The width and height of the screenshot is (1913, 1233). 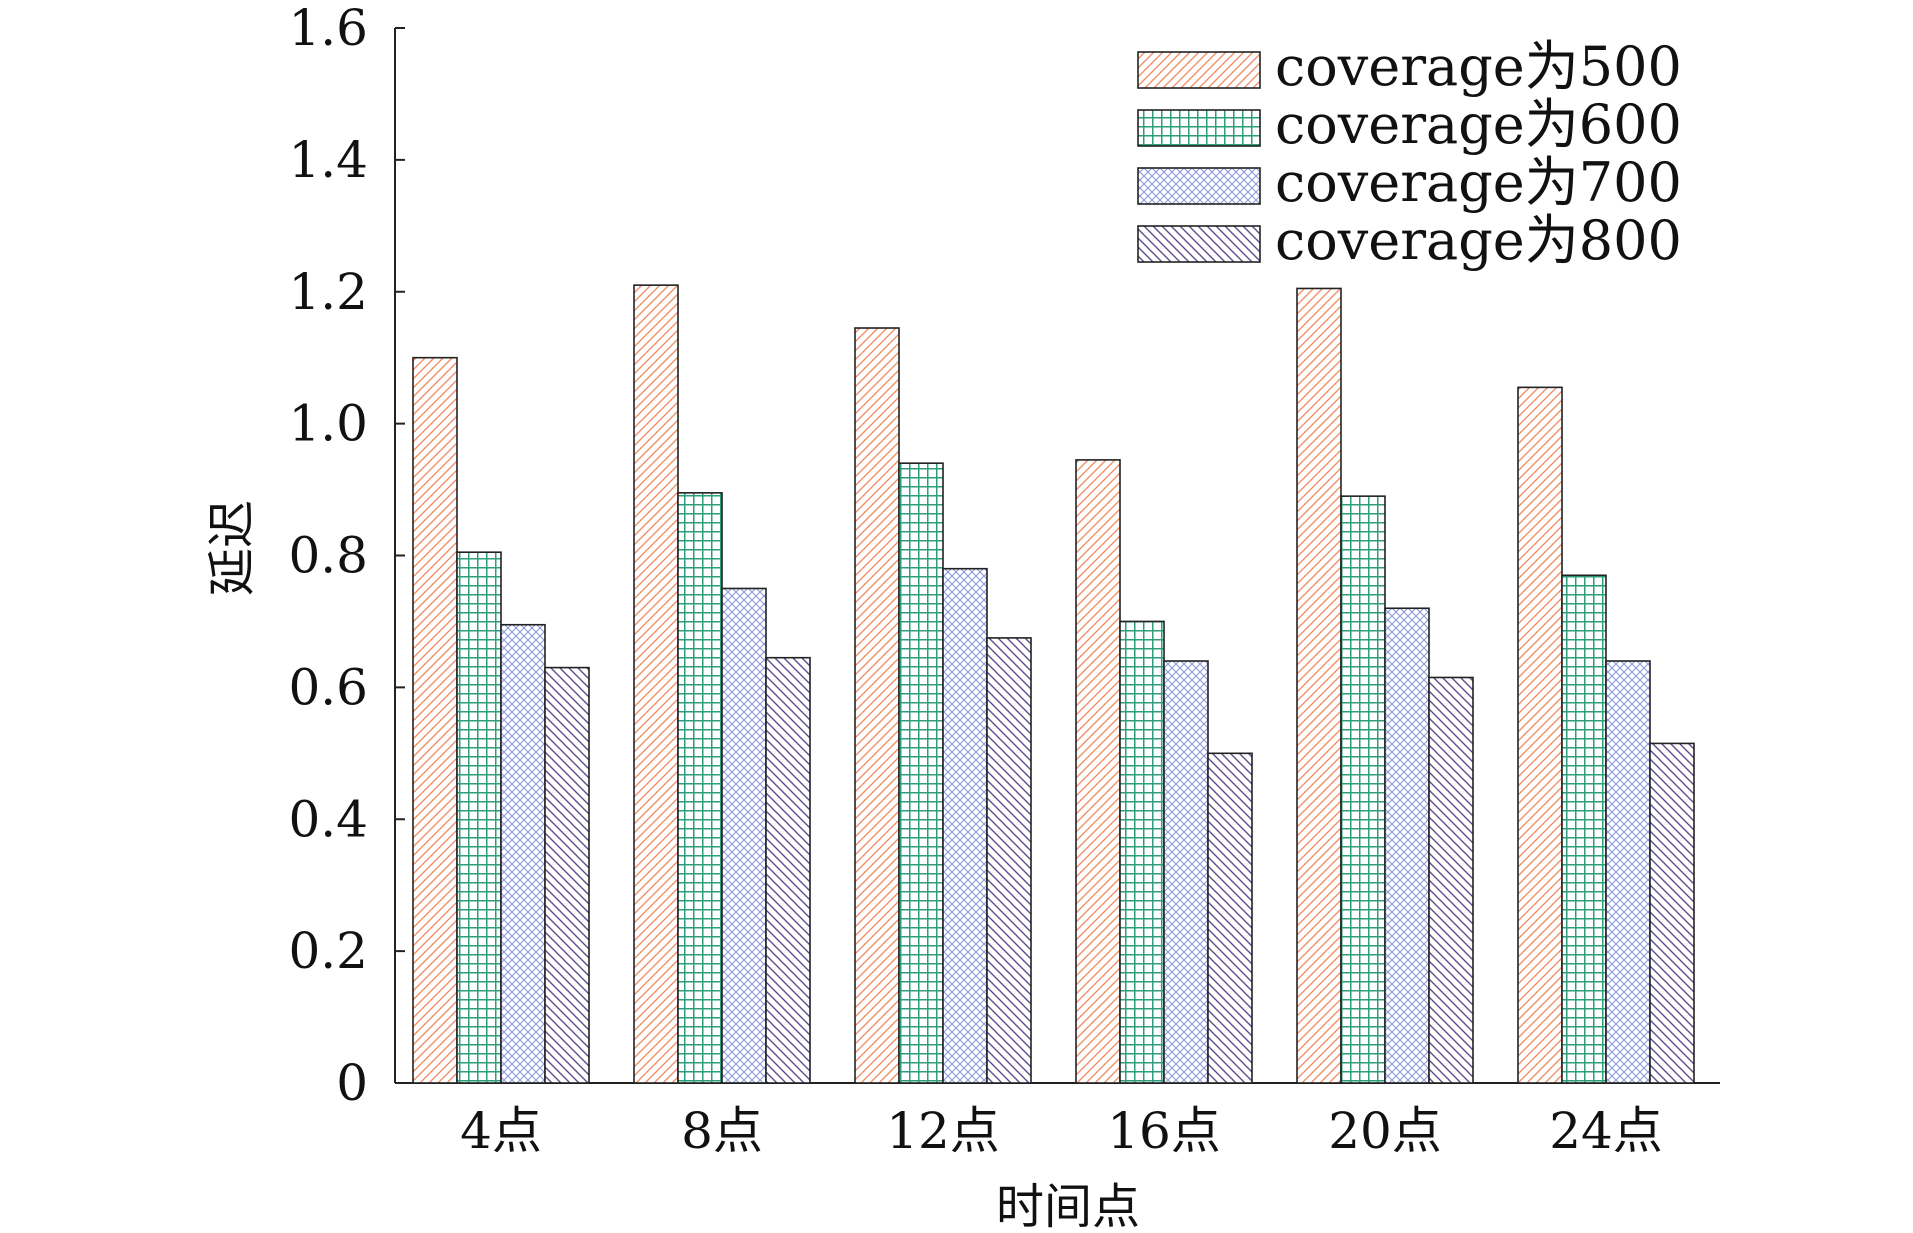 I want to click on y-tick-label: 1.2, so click(x=328, y=292).